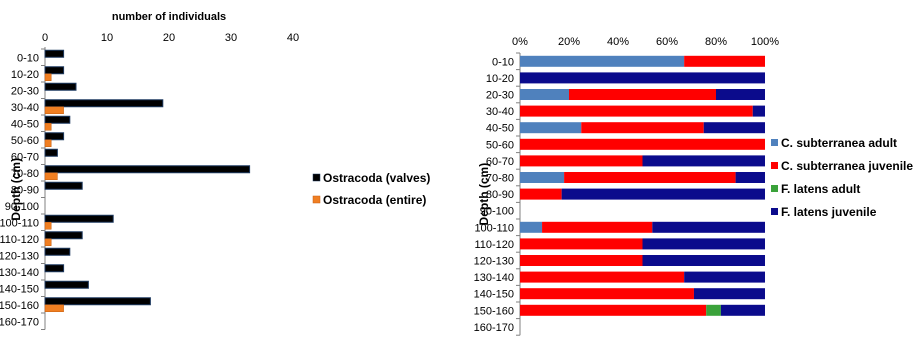 Image resolution: width=917 pixels, height=340 pixels. I want to click on x-tick-label: 80%, so click(716, 42).